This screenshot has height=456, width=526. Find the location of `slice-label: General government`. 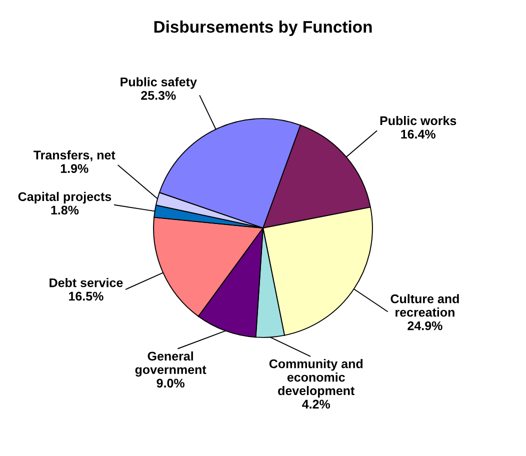

slice-label: General government is located at coordinates (170, 364).